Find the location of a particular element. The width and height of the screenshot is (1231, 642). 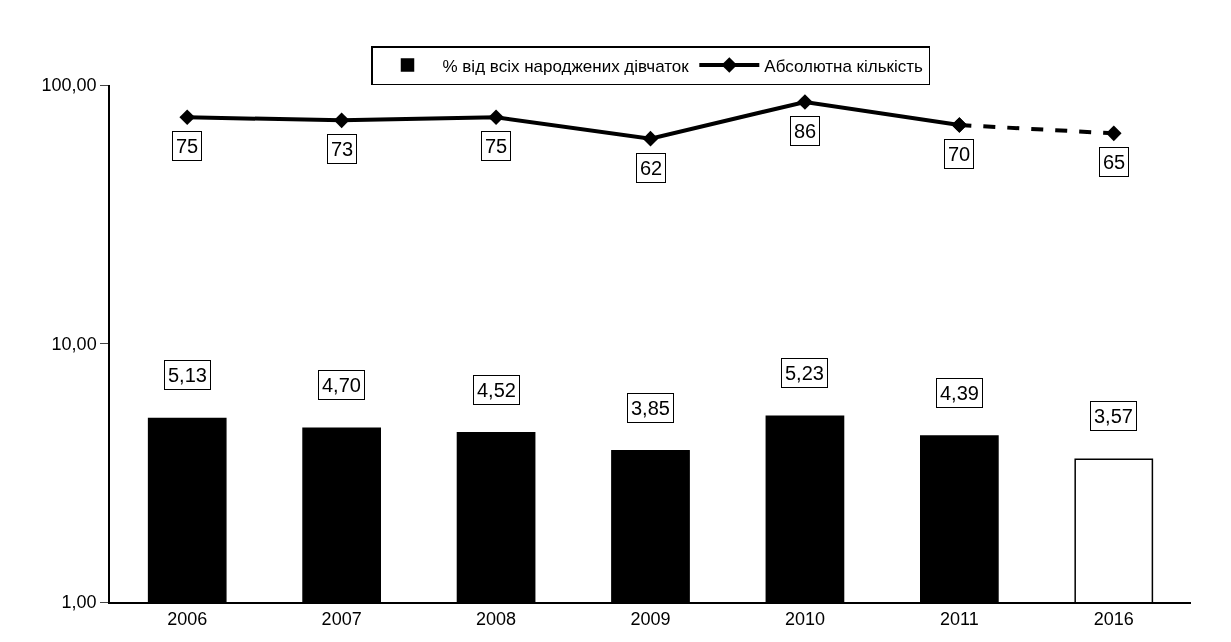

data-label: 4,52 is located at coordinates (496, 390).